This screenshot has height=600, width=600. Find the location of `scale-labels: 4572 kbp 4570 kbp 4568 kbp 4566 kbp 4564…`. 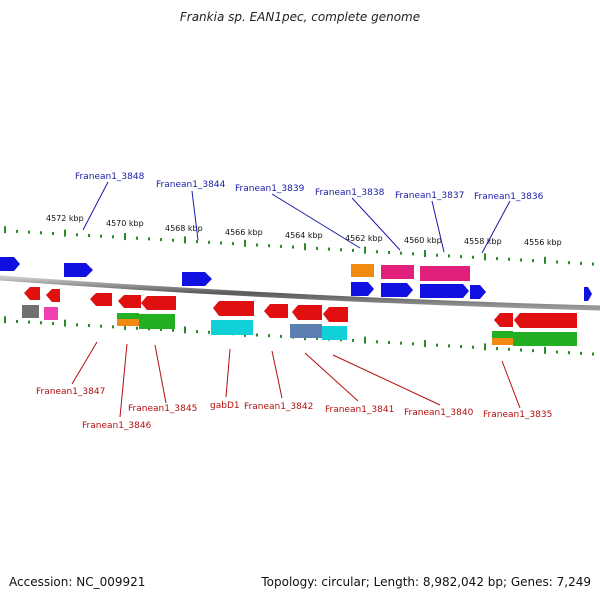

scale-labels: 4572 kbp 4570 kbp 4568 kbp 4566 kbp 4564… is located at coordinates (304, 230).